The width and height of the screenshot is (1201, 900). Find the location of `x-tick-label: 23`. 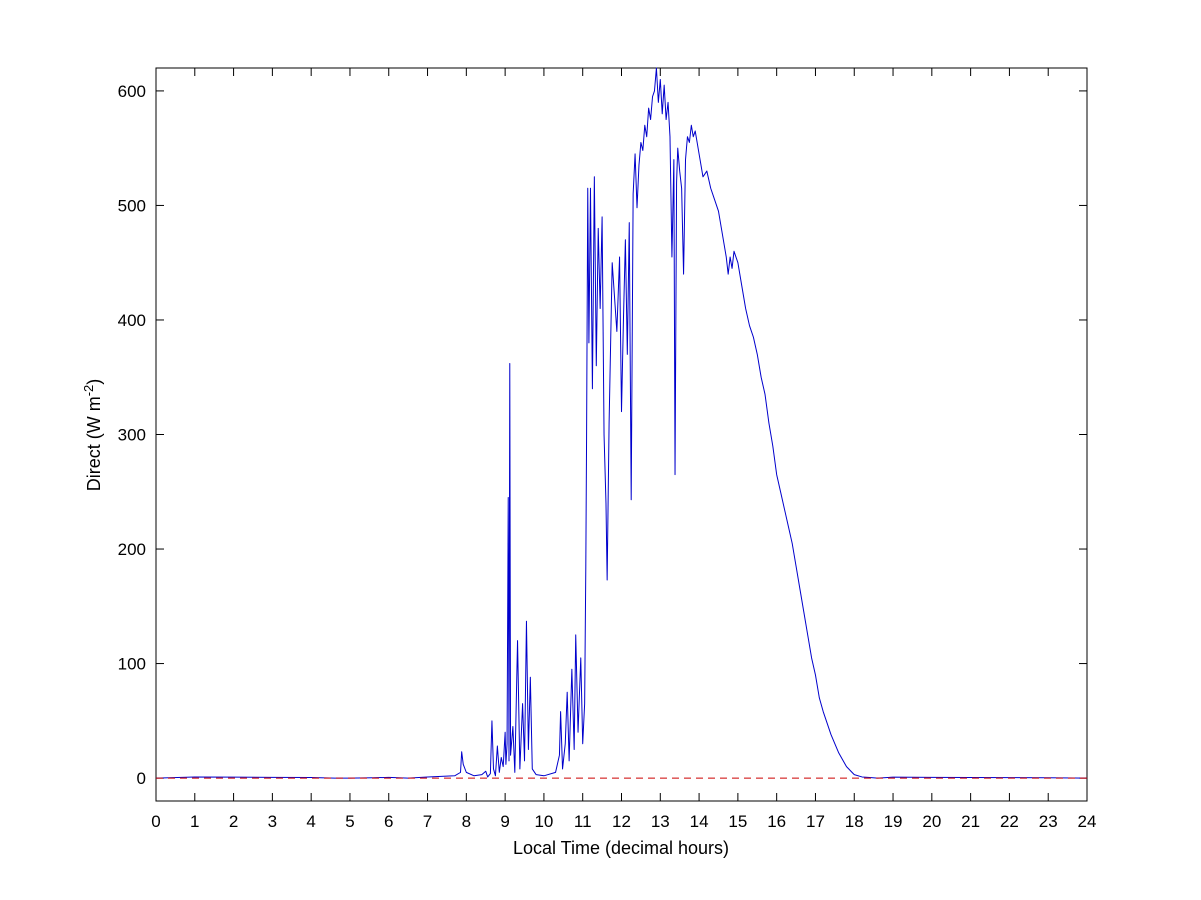

x-tick-label: 23 is located at coordinates (1048, 821).